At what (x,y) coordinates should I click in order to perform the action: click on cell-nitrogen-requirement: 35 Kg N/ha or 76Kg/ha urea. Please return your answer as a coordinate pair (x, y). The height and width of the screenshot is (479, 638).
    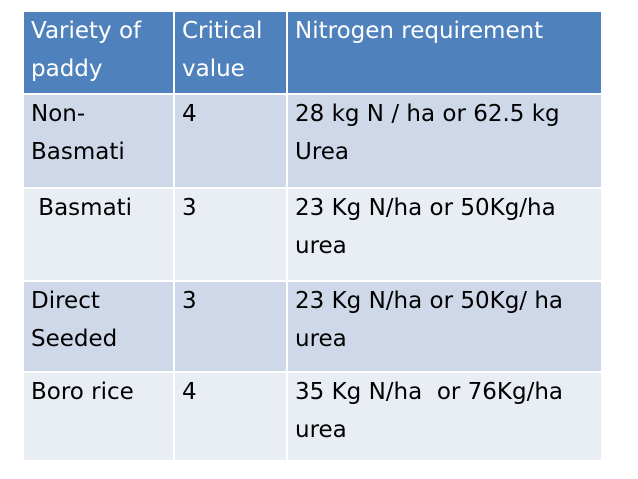
    Looking at the image, I should click on (444, 416).